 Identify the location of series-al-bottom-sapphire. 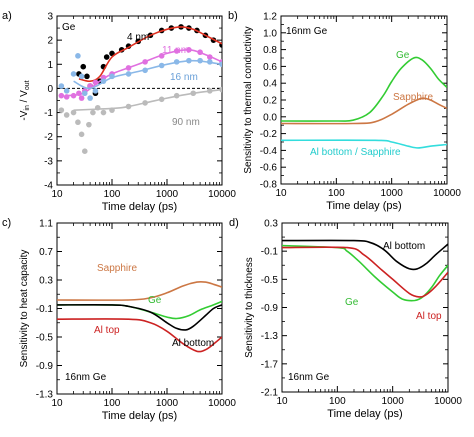
(364, 144).